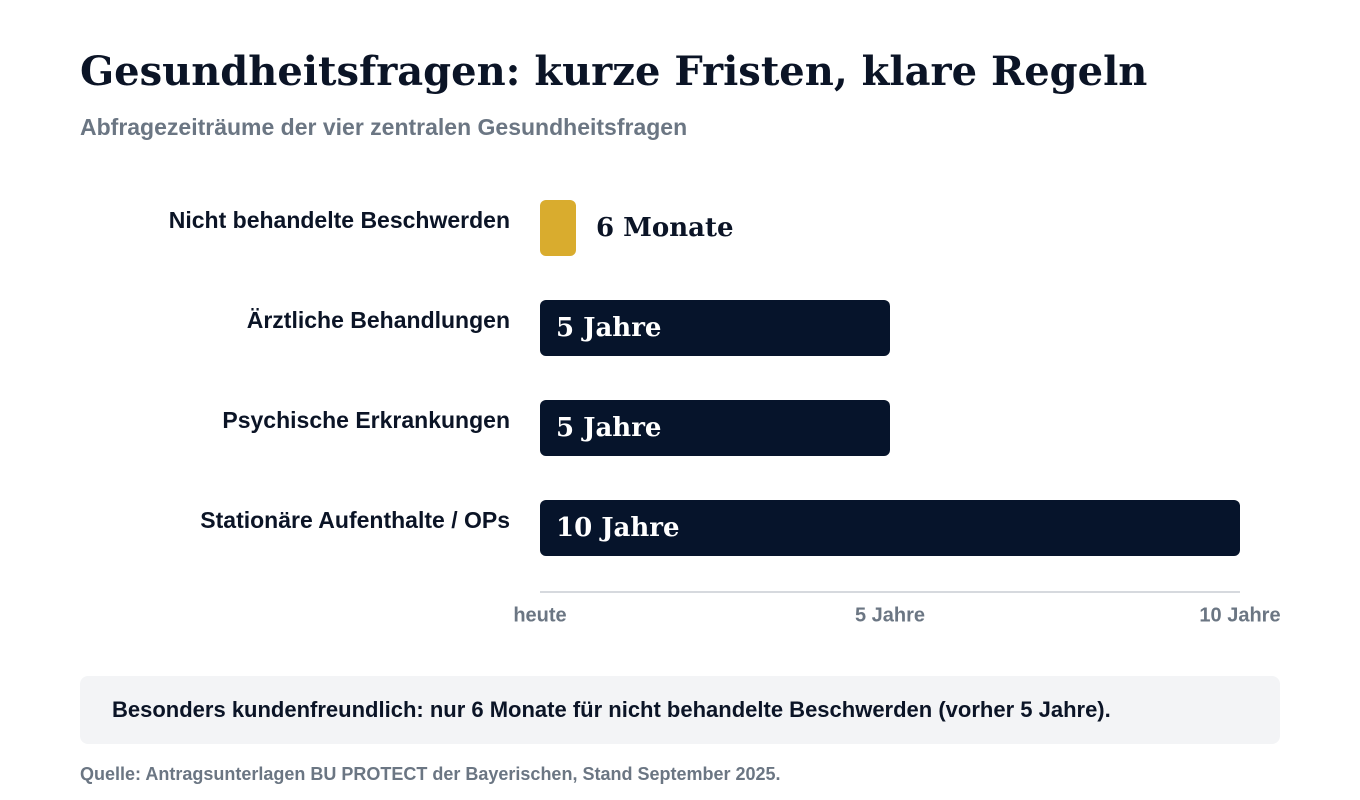 Image resolution: width=1360 pixels, height=800 pixels. What do you see at coordinates (355, 520) in the screenshot?
I see `category-label: Stationäre Aufenthalte / OPs` at bounding box center [355, 520].